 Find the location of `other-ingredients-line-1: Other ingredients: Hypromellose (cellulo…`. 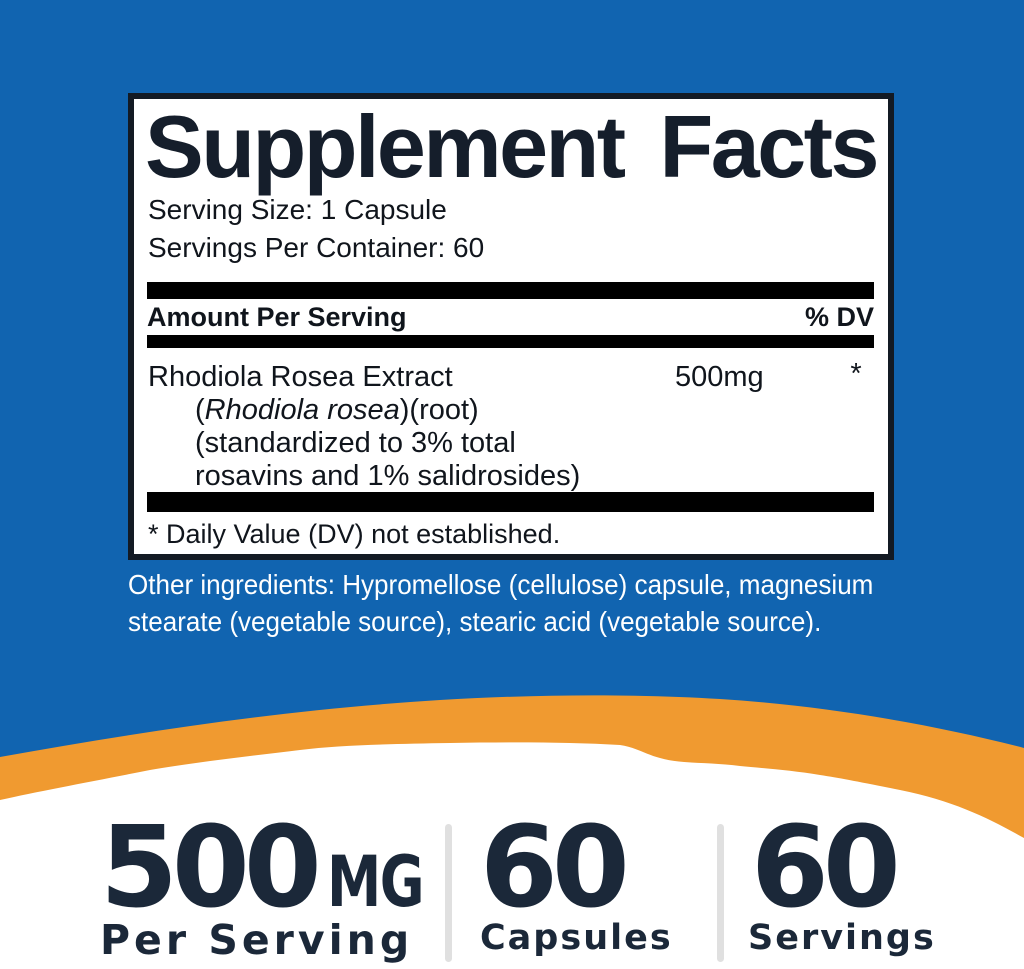

other-ingredients-line-1: Other ingredients: Hypromellose (cellulo… is located at coordinates (501, 584).